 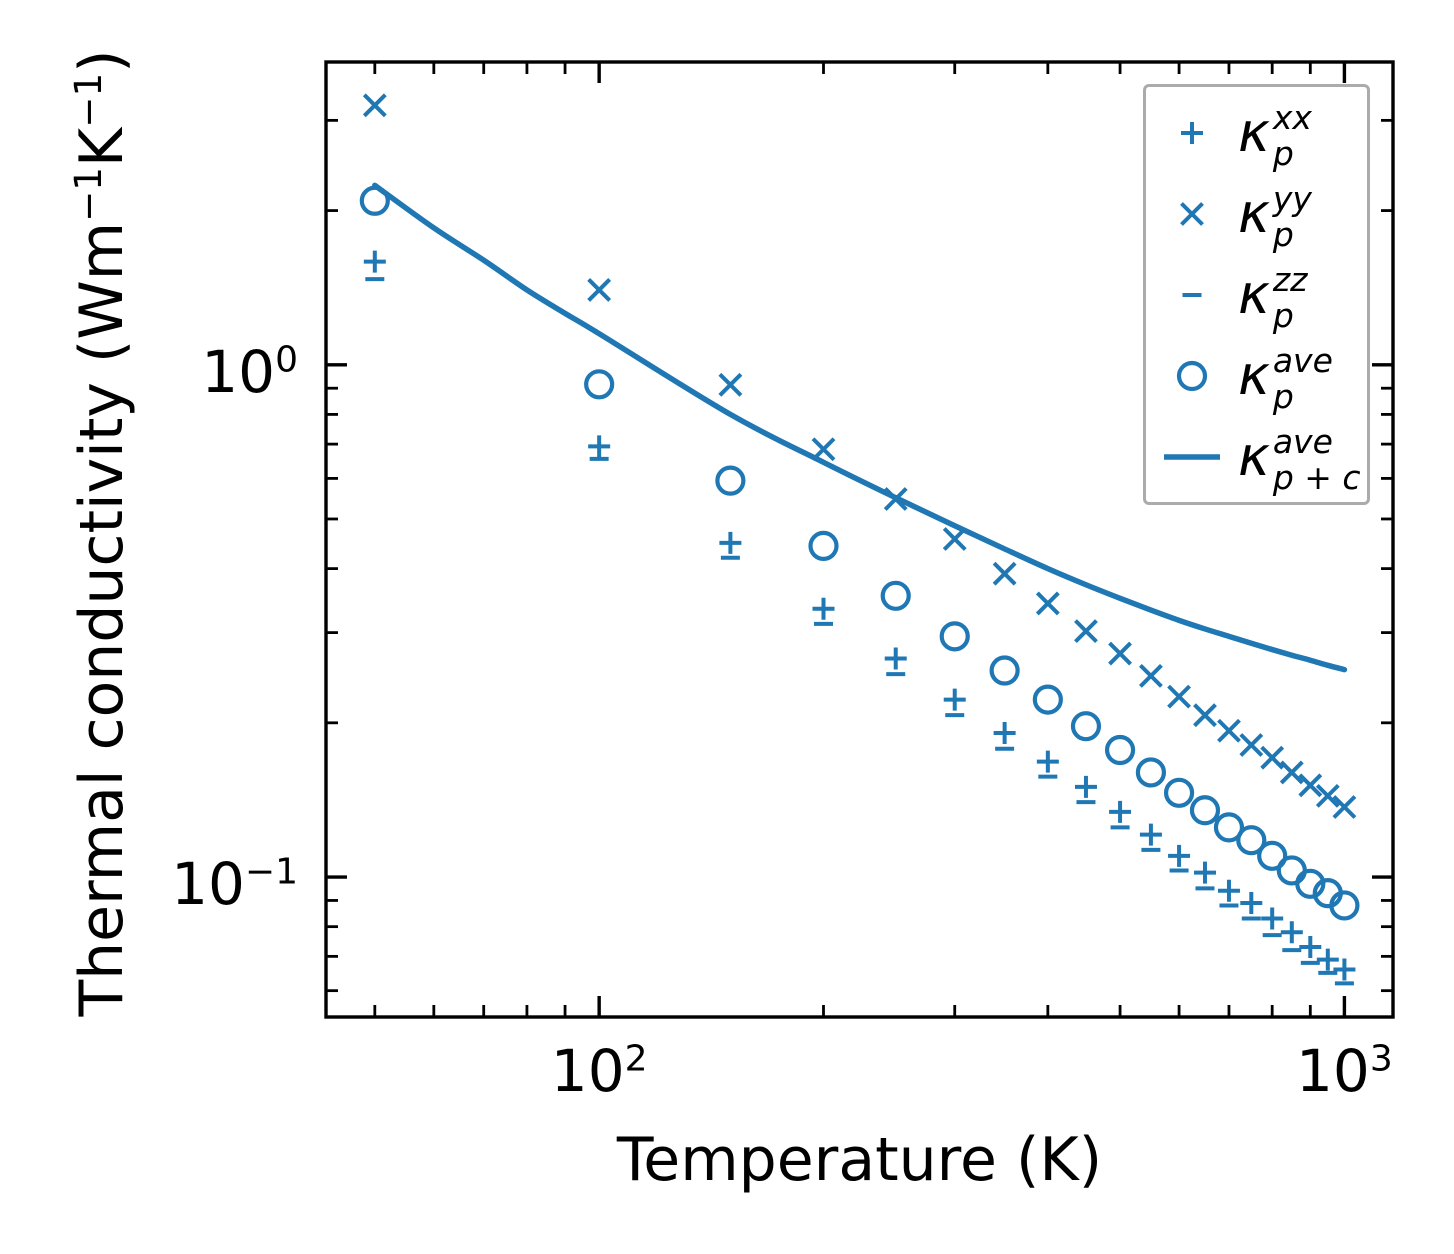 What do you see at coordinates (1316, 477) in the screenshot?
I see `kappa-sub: p + c` at bounding box center [1316, 477].